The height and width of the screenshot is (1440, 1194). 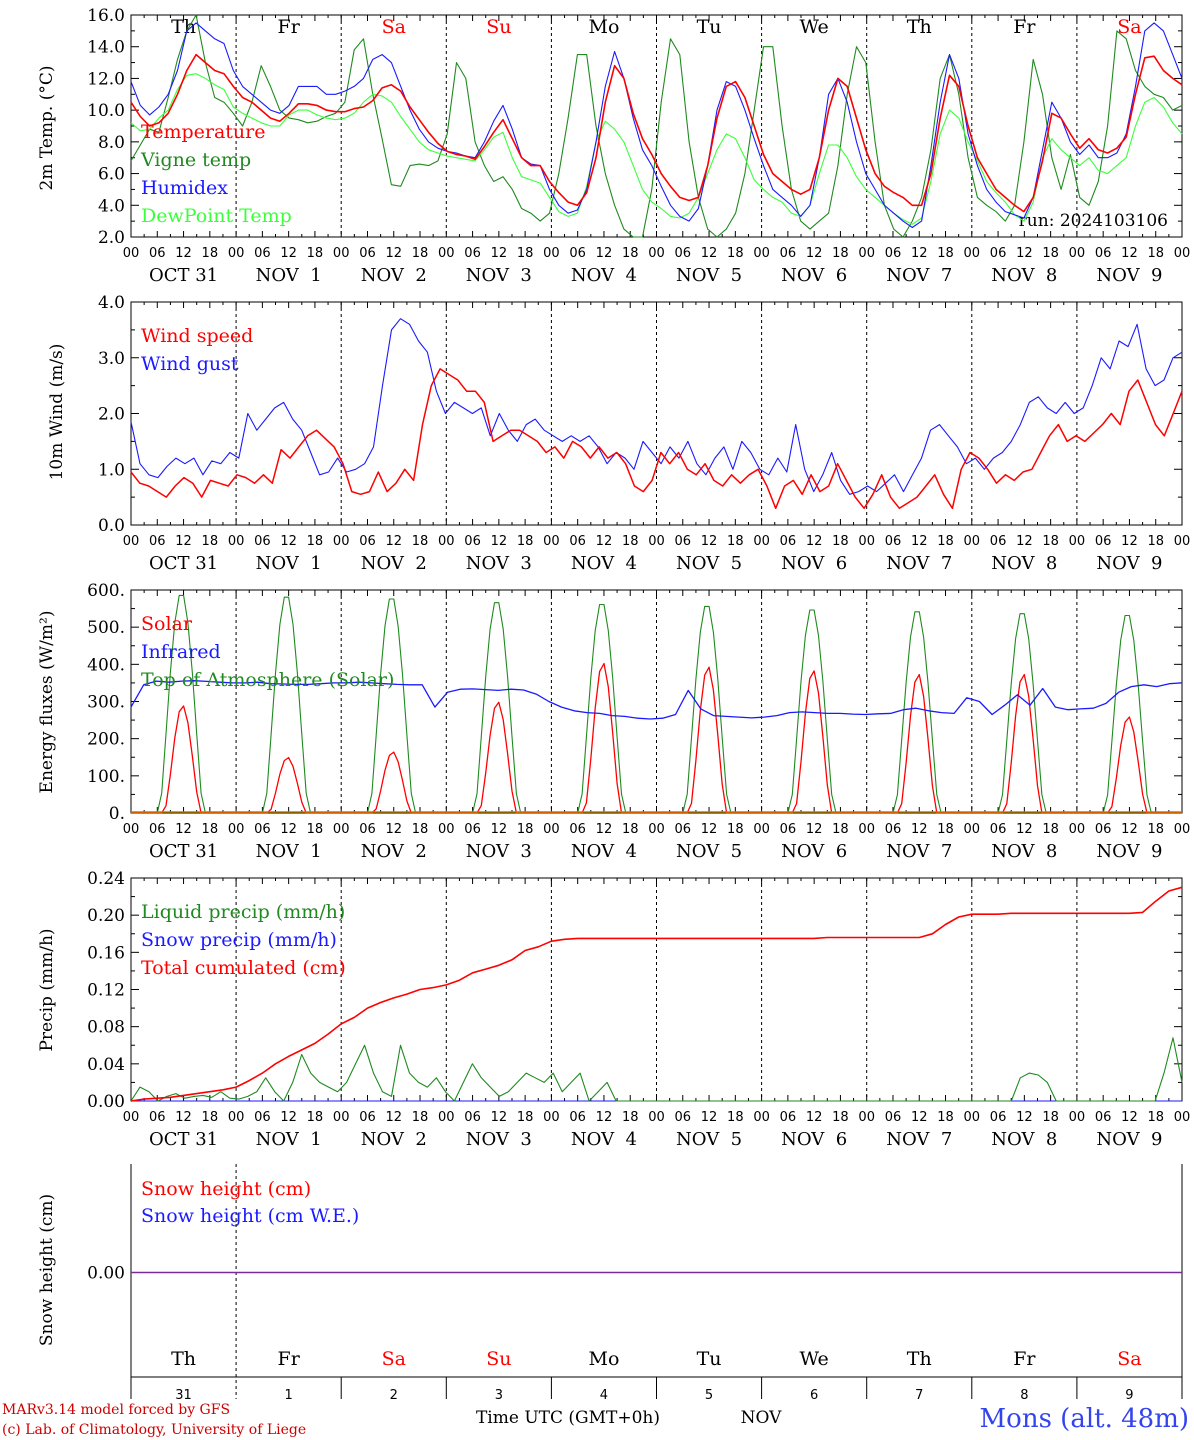 I want to click on weekday-label: Fr, so click(x=289, y=27).